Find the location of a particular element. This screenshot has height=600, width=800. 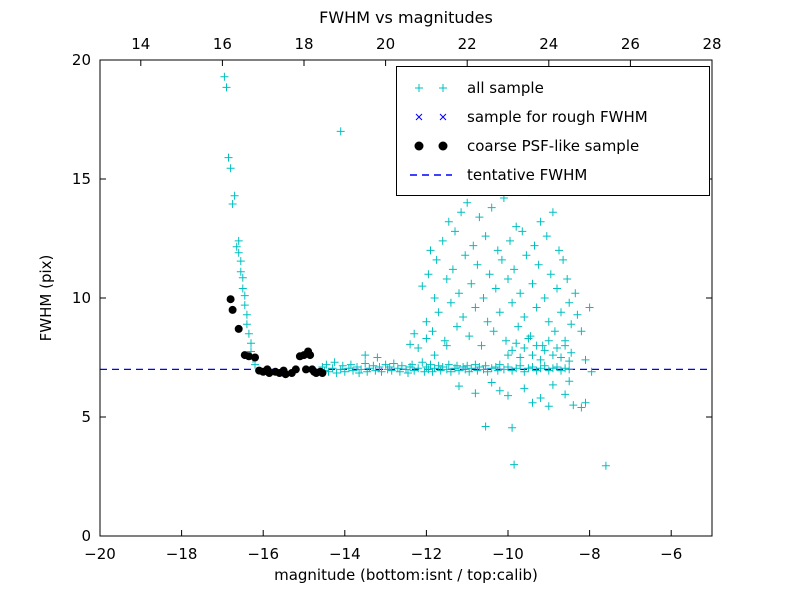

svg-text: 18 is located at coordinates (303, 44).